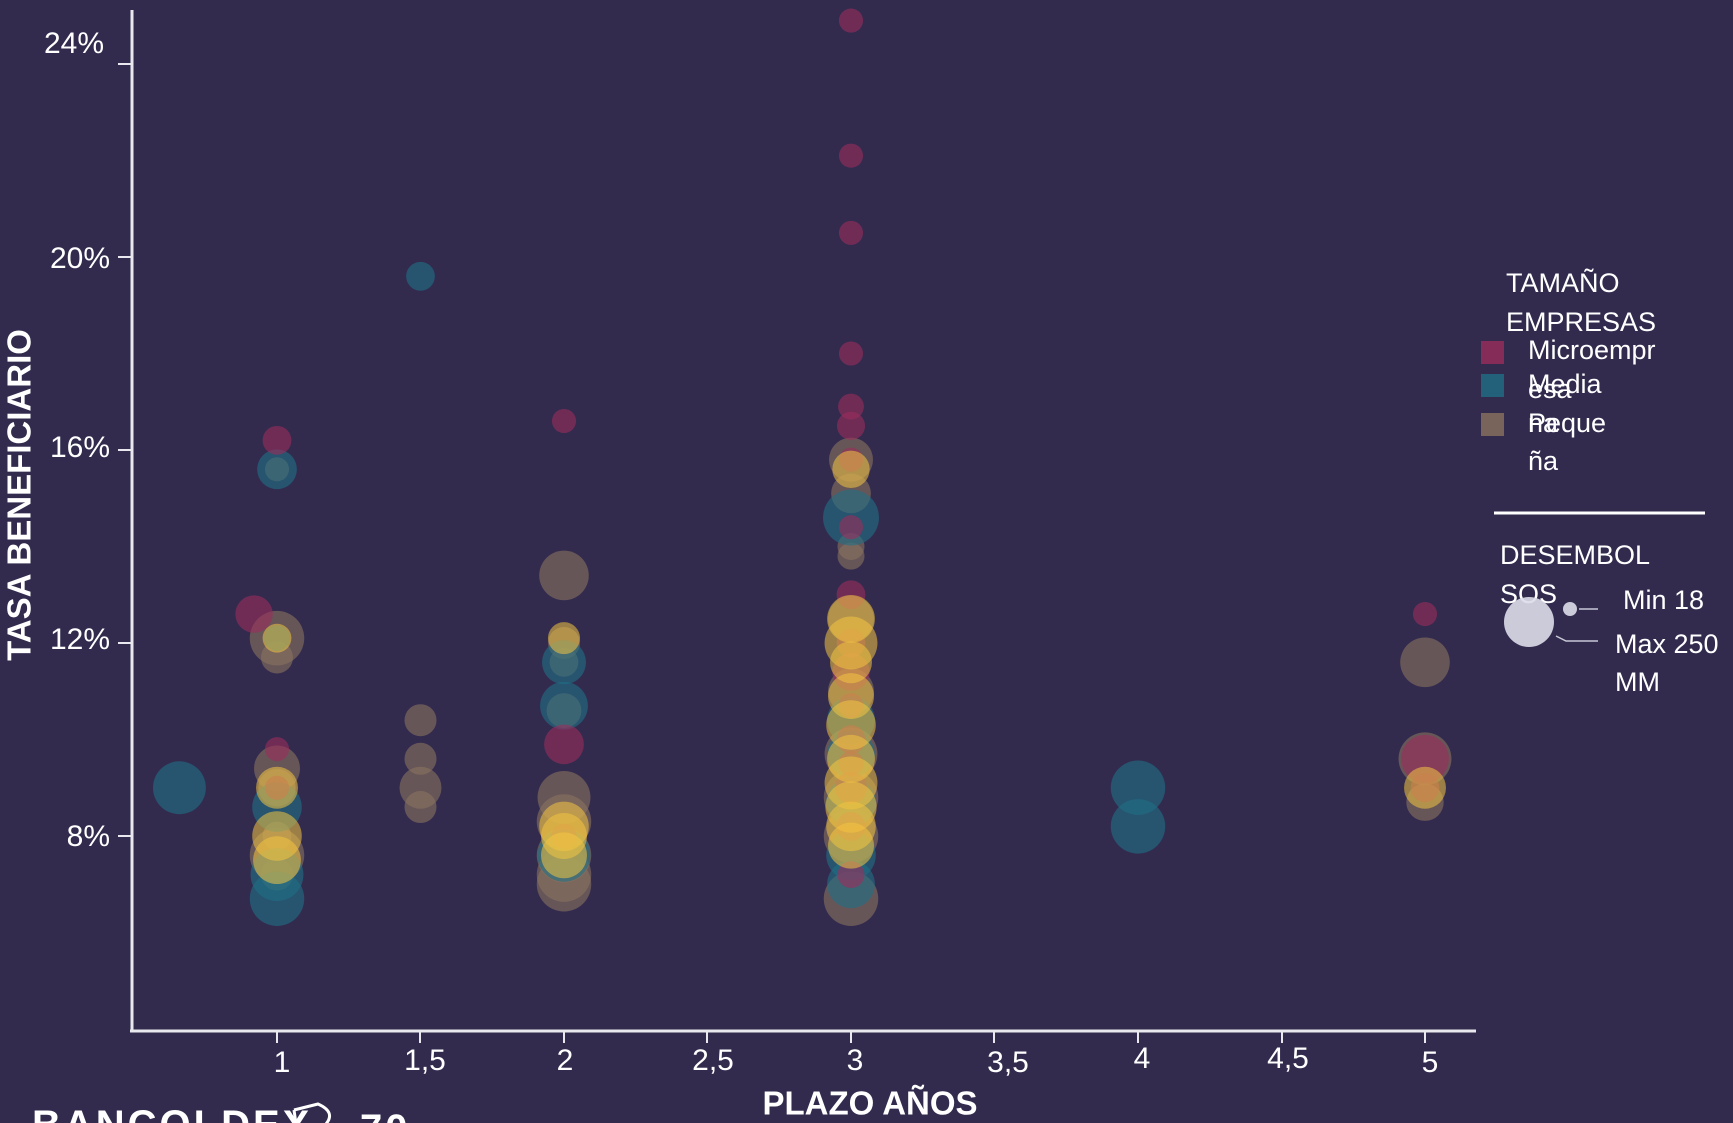 The image size is (1733, 1123). Describe the element at coordinates (172, 1113) in the screenshot. I see `logo-wordmark: BANCOLDEX` at that location.